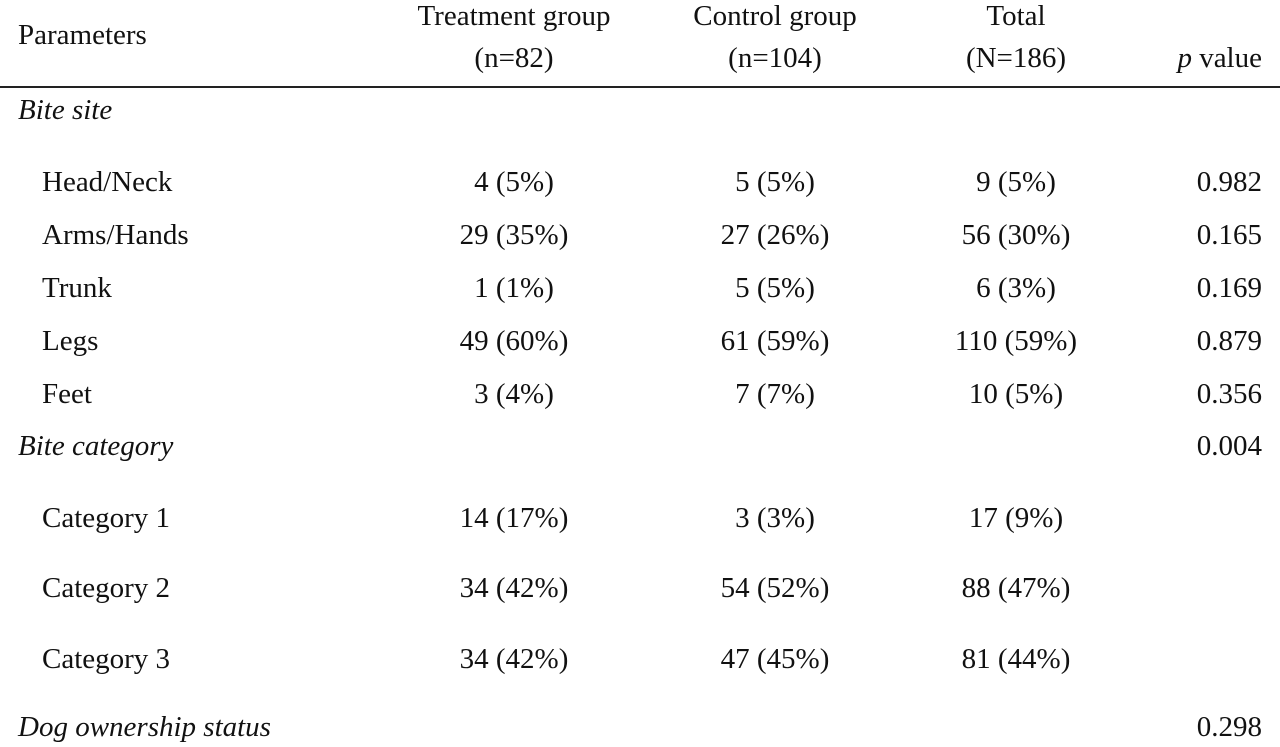 This screenshot has height=747, width=1280. Describe the element at coordinates (514, 58) in the screenshot. I see `header-treatment-n: (n=82)` at that location.